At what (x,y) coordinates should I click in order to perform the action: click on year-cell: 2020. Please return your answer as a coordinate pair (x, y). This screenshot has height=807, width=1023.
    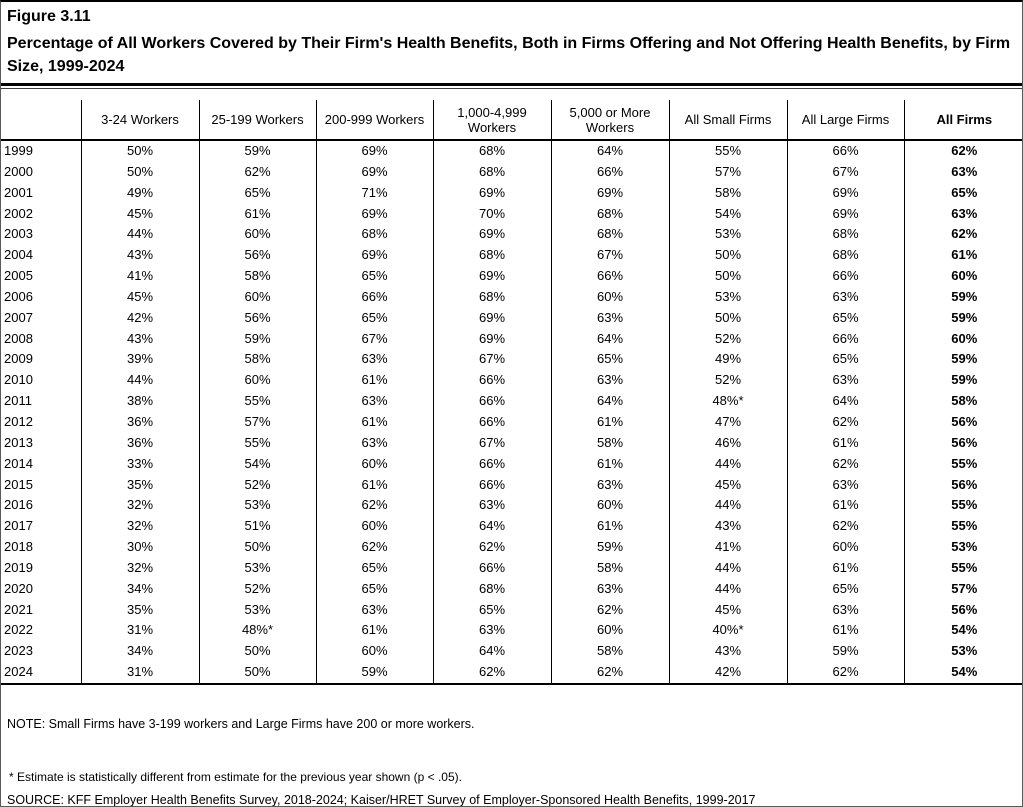
    Looking at the image, I should click on (18, 588).